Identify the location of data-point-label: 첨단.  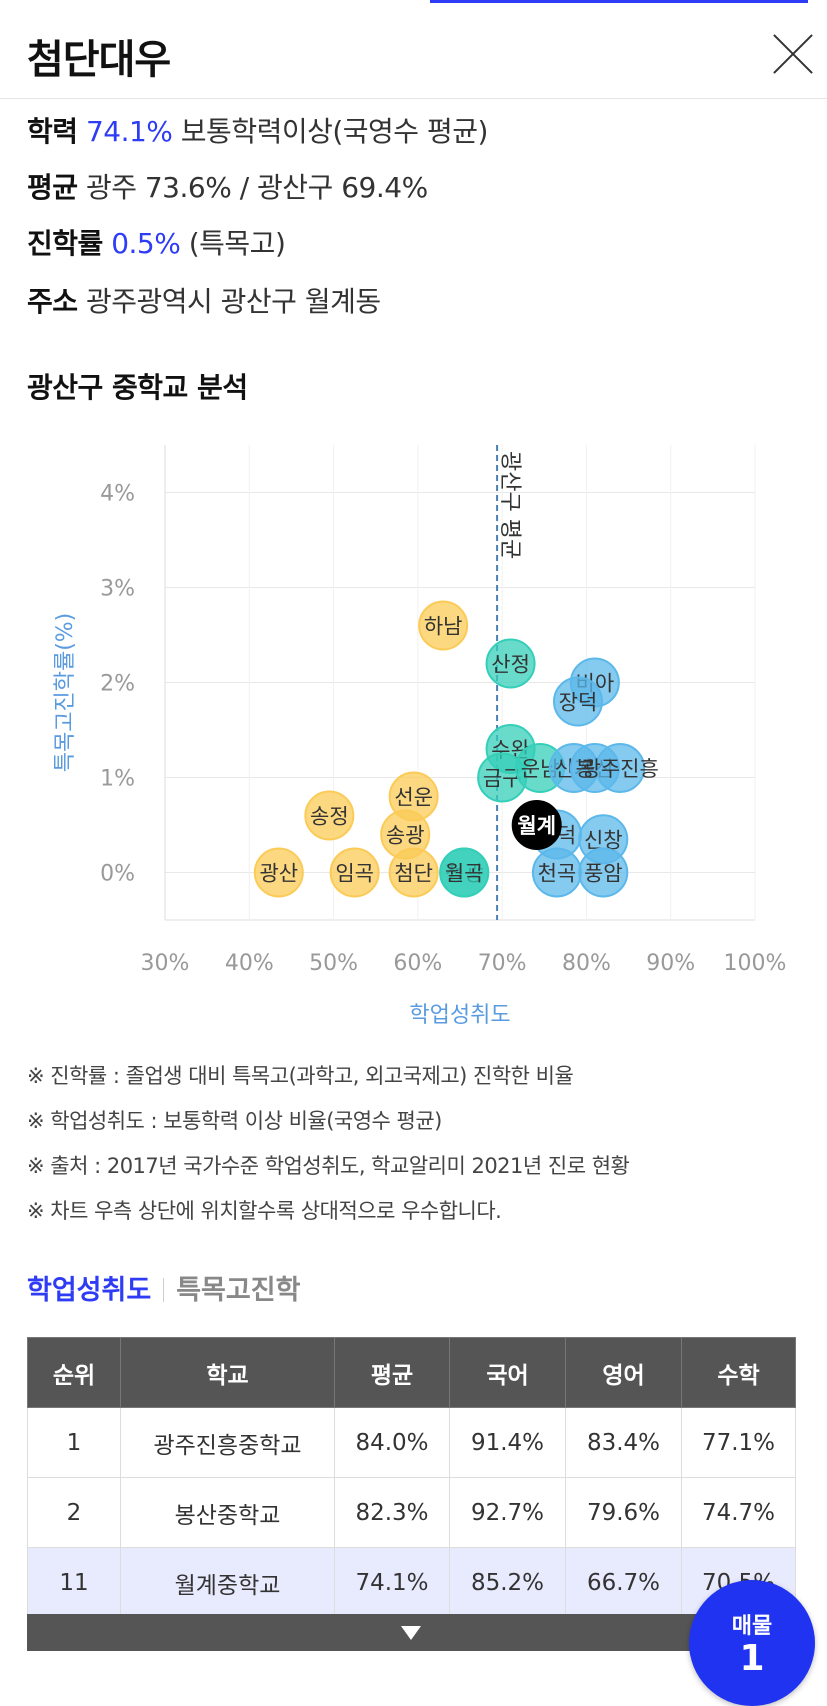
(413, 874).